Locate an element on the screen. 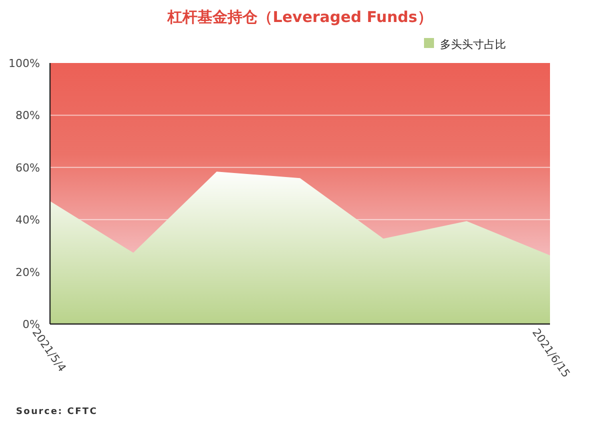 The image size is (600, 436). chart-title: 杠杆基金持仓（Leveraged Funds） is located at coordinates (299, 17).